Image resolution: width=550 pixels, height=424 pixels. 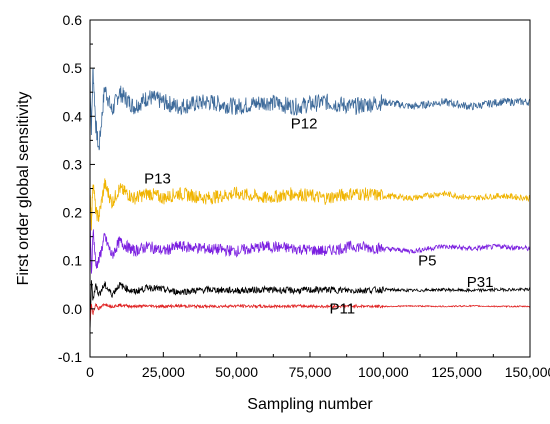 I want to click on series-label-p12: P12, so click(x=304, y=123).